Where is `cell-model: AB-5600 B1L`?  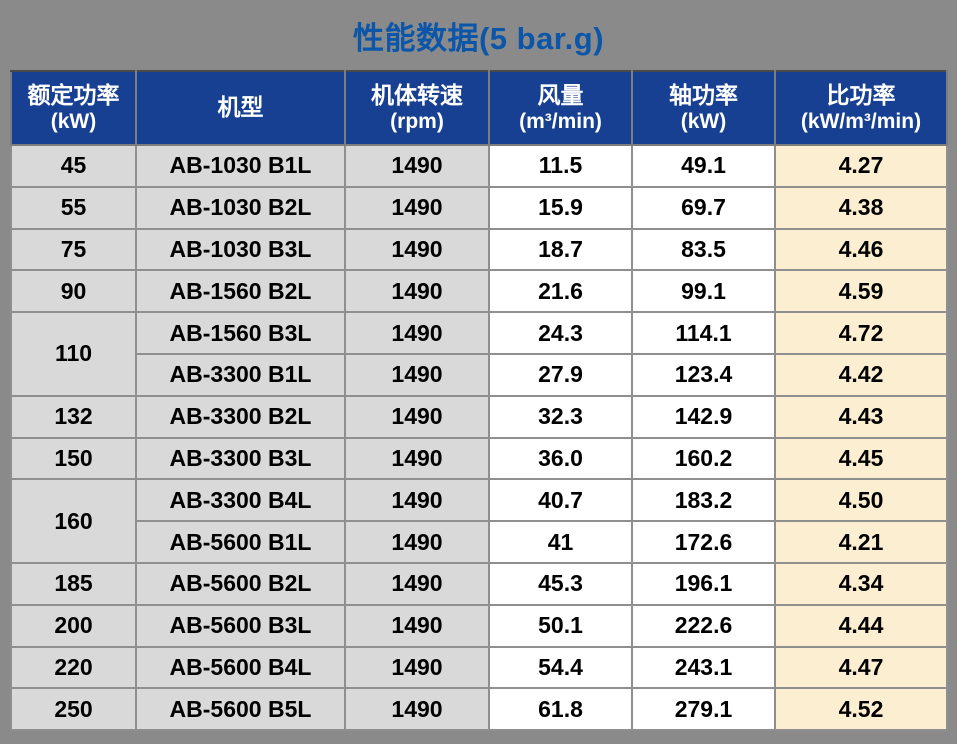
cell-model: AB-5600 B1L is located at coordinates (240, 542).